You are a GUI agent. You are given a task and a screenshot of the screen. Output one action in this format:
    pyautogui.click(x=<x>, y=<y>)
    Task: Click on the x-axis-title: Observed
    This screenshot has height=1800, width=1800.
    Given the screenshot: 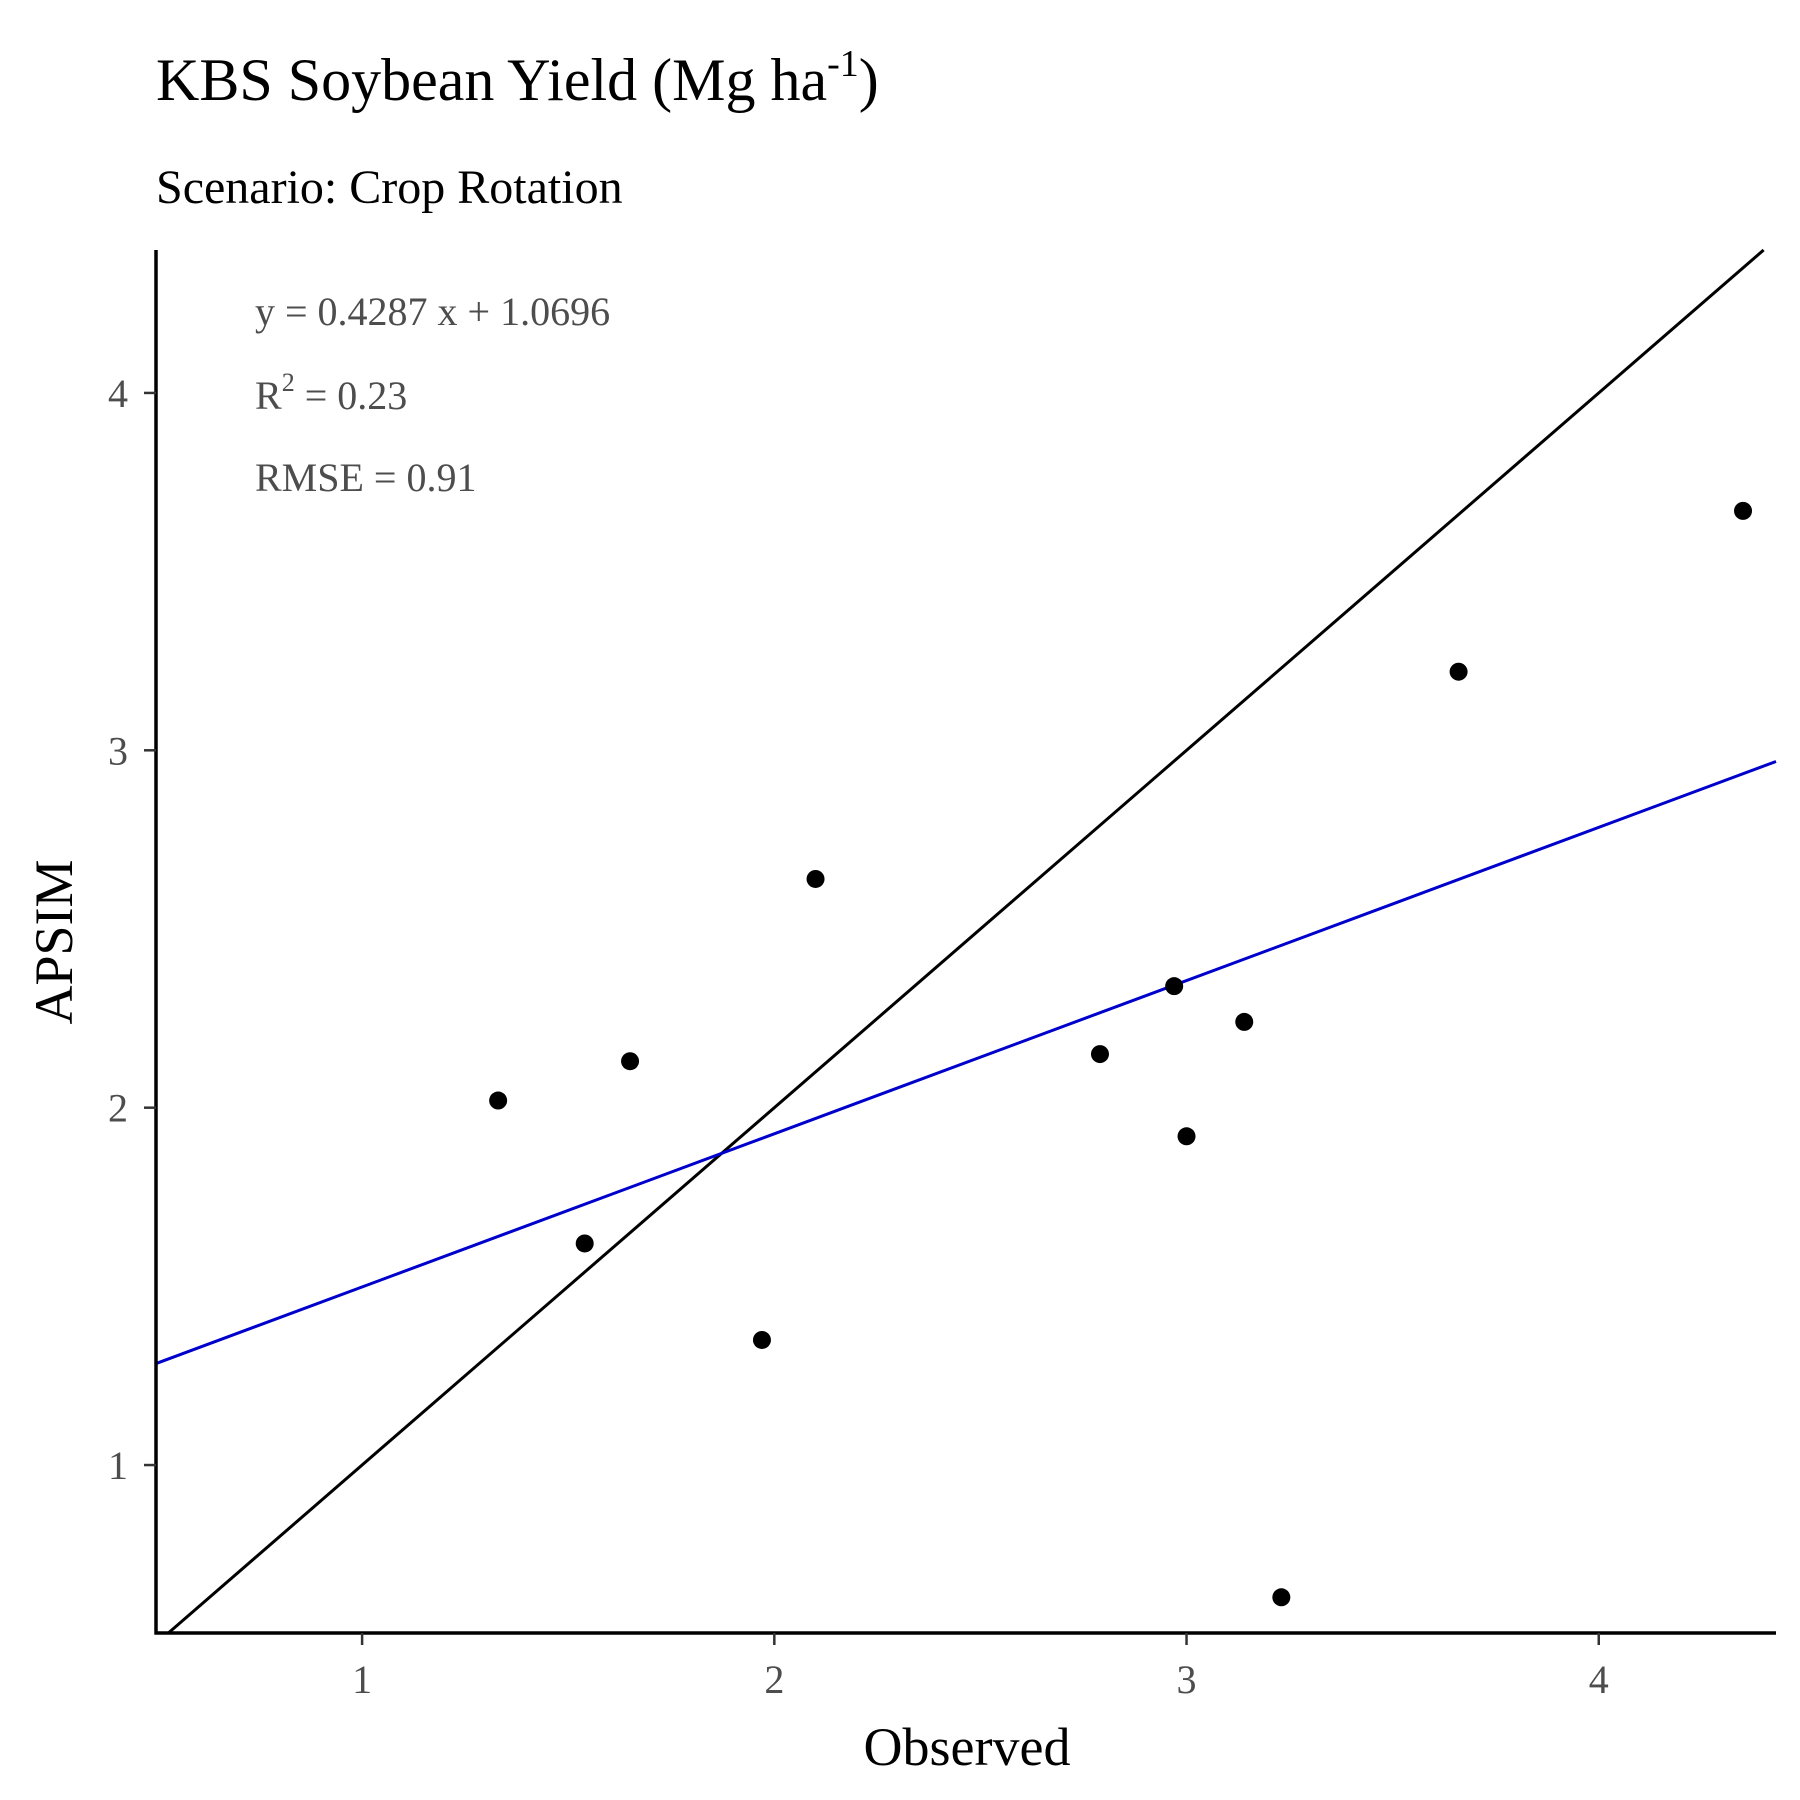 What is the action you would take?
    pyautogui.click(x=967, y=1747)
    